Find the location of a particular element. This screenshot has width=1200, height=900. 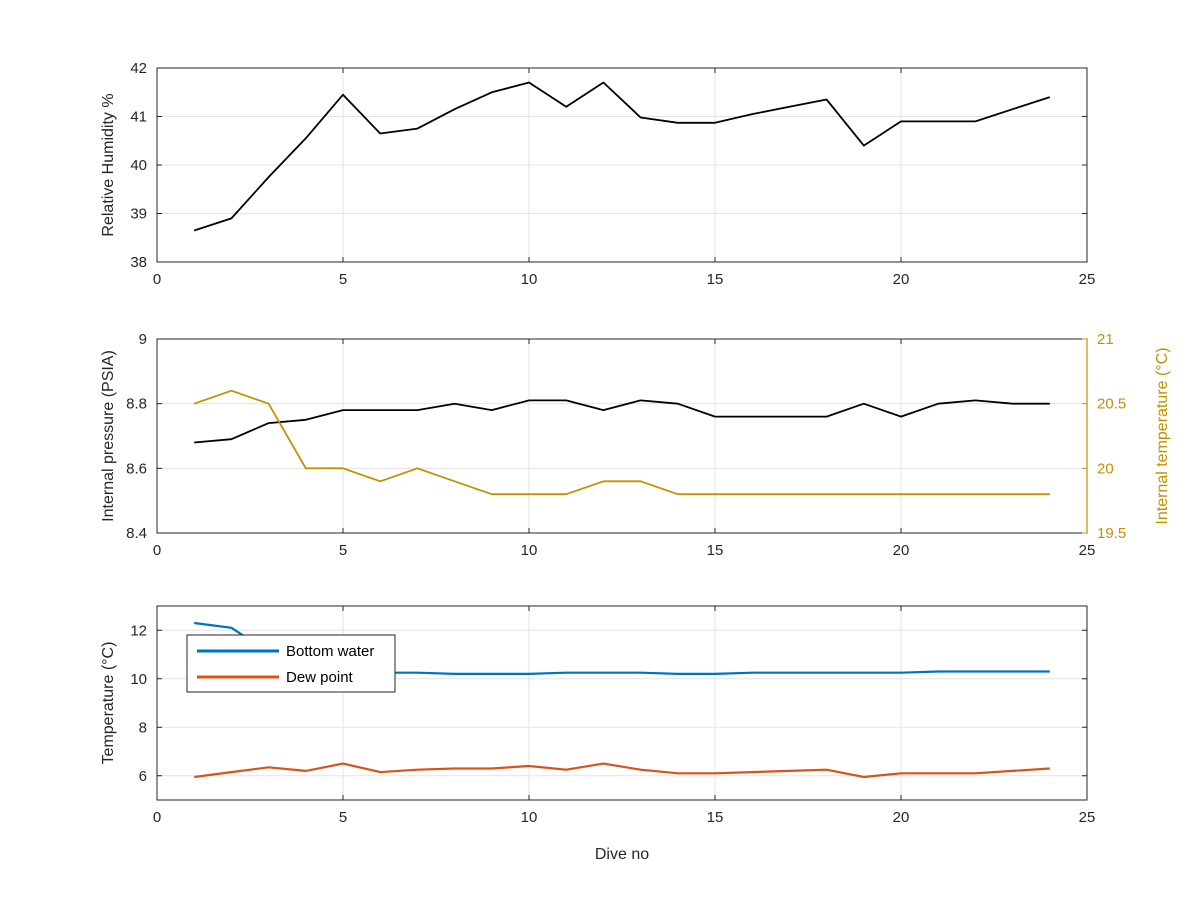

y2-tick-label: 21 is located at coordinates (1105, 339).